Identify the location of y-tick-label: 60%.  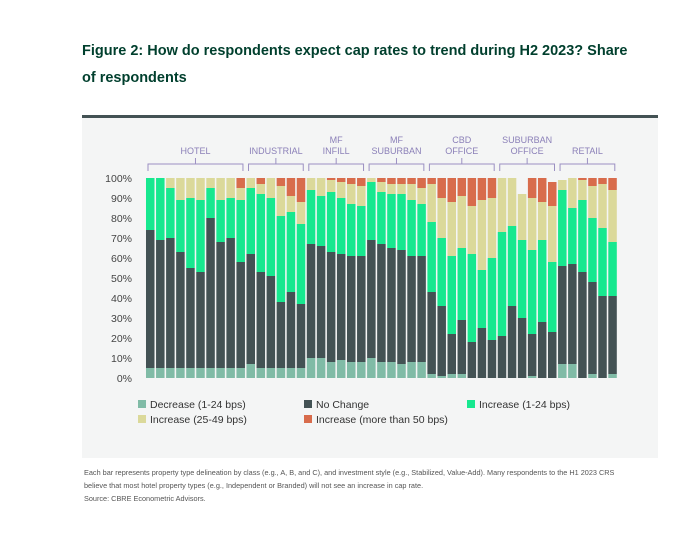
(121, 259).